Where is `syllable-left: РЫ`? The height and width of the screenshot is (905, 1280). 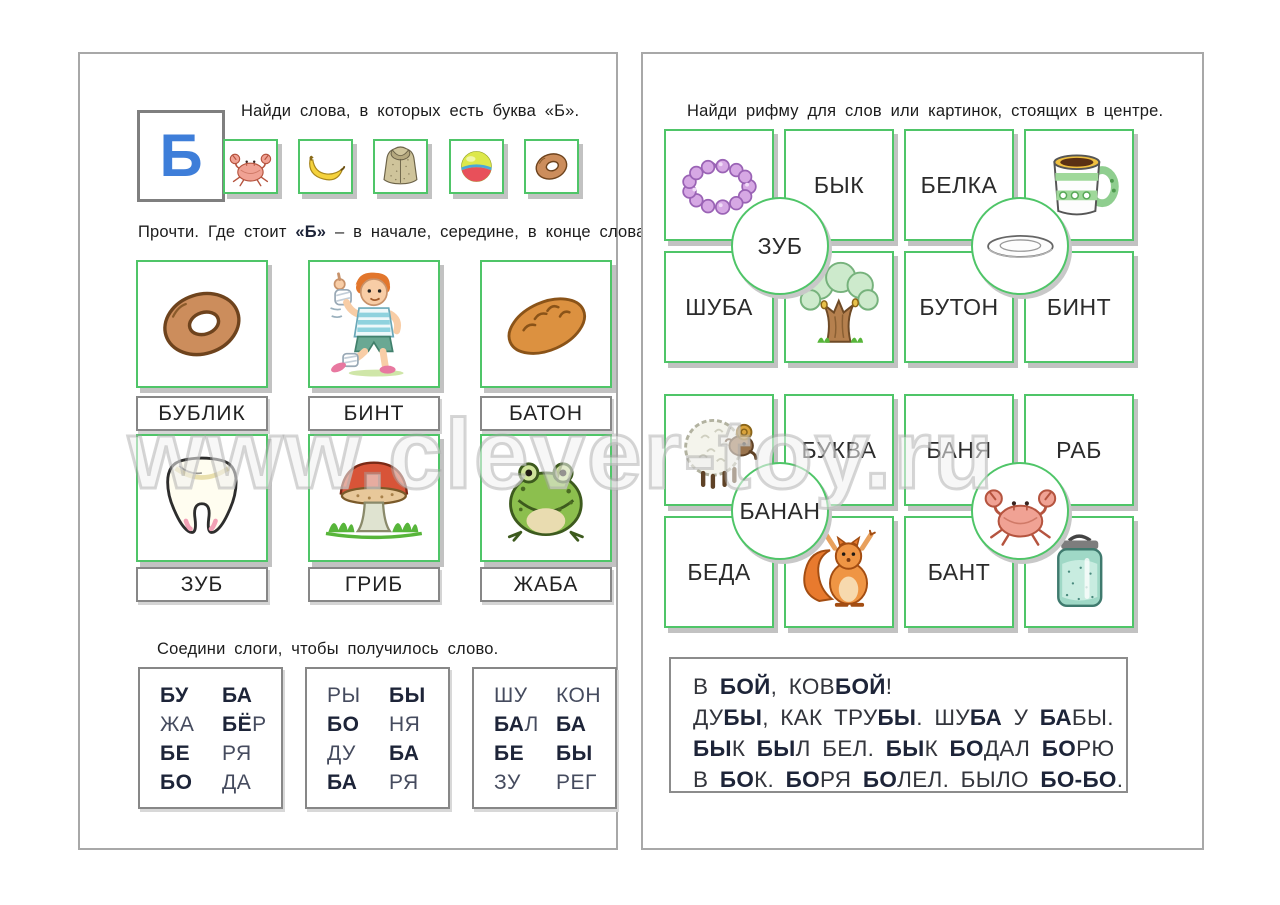
syllable-left: РЫ is located at coordinates (358, 695).